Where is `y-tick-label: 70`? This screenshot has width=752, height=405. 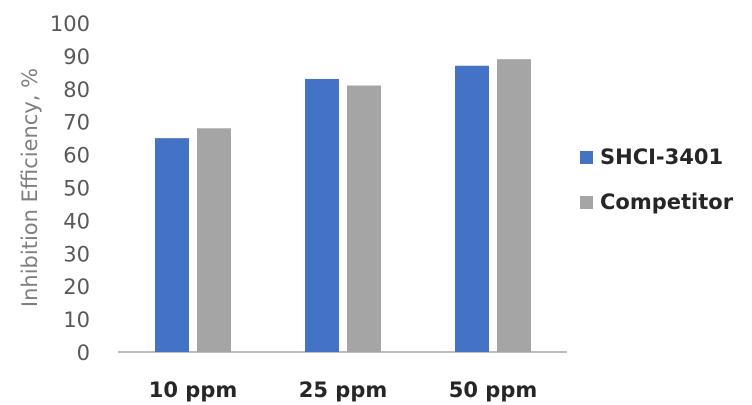
y-tick-label: 70 is located at coordinates (76, 123).